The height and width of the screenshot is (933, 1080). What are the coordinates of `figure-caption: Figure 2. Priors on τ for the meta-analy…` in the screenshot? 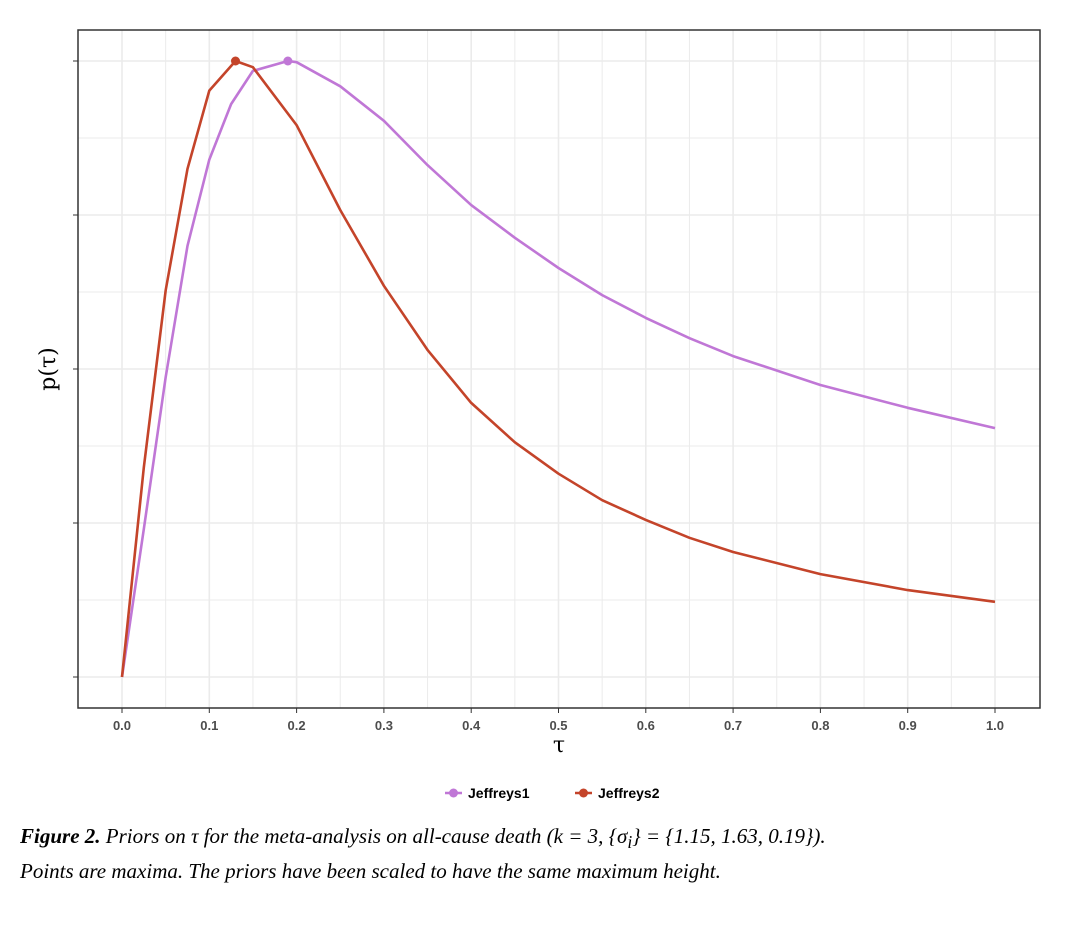 It's located at (545, 854).